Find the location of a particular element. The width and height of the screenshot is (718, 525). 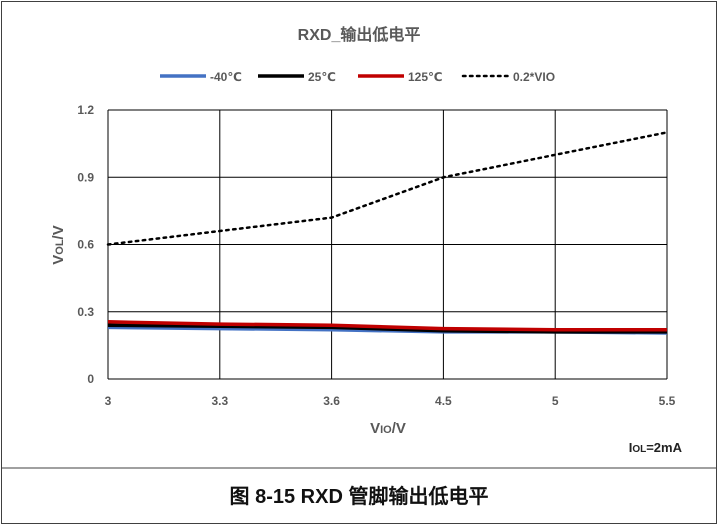

current-note: IOL=2mA is located at coordinates (656, 447).